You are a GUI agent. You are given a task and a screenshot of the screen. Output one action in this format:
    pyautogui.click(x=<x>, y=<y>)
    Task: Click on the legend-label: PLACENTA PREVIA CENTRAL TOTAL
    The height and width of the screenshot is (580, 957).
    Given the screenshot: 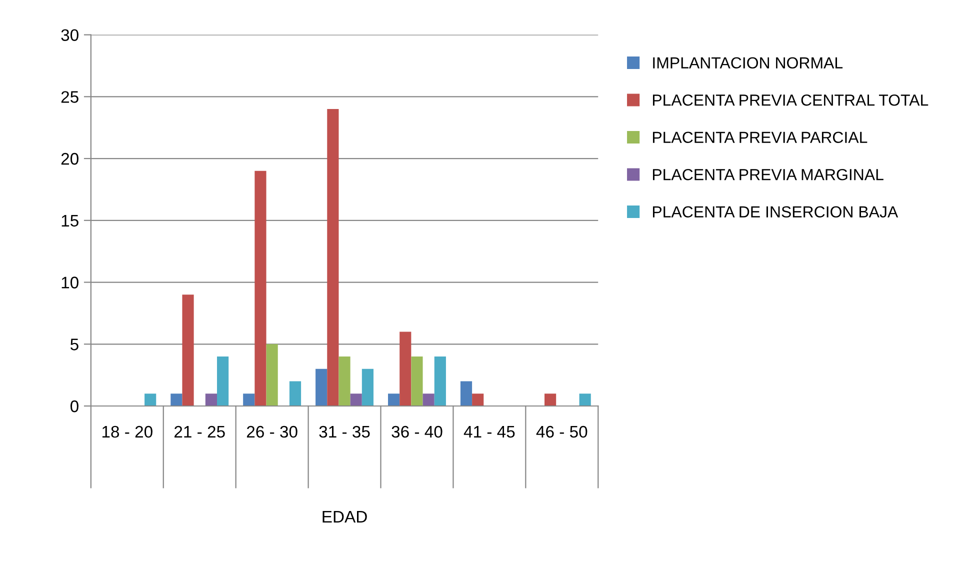 What is the action you would take?
    pyautogui.click(x=790, y=100)
    